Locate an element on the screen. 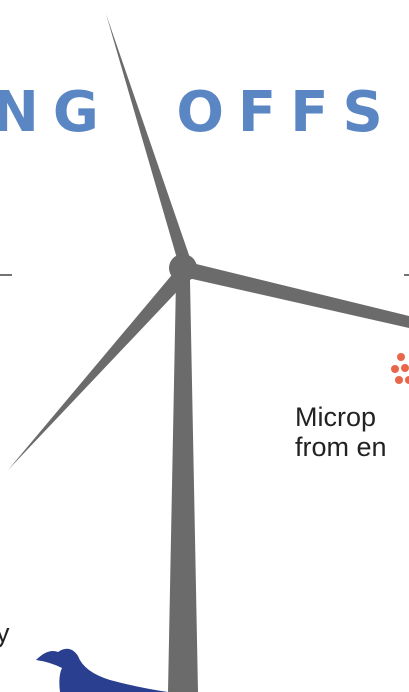 The image size is (409, 692). callout-line: Microp is located at coordinates (335, 417).